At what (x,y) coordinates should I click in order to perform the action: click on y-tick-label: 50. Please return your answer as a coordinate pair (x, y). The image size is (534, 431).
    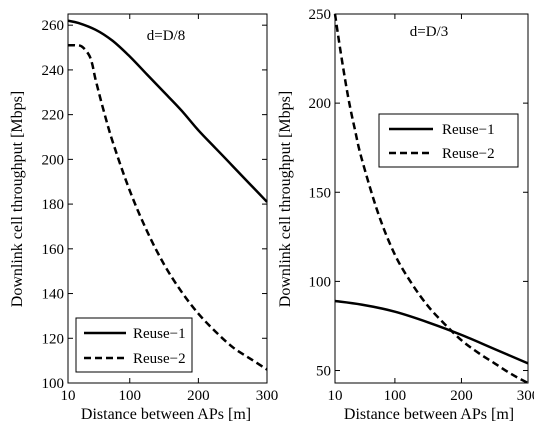
    Looking at the image, I should click on (323, 372).